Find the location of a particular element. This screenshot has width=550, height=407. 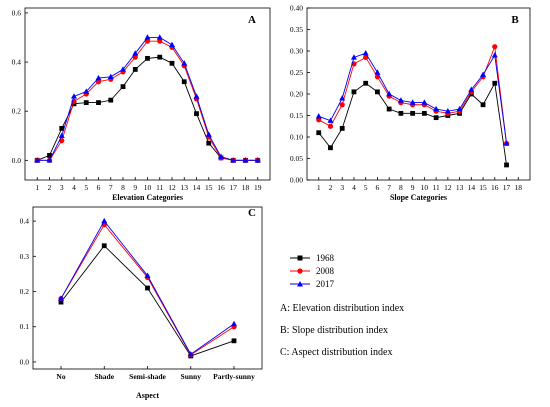

x-tick-label: Partly-sunny is located at coordinates (234, 376).